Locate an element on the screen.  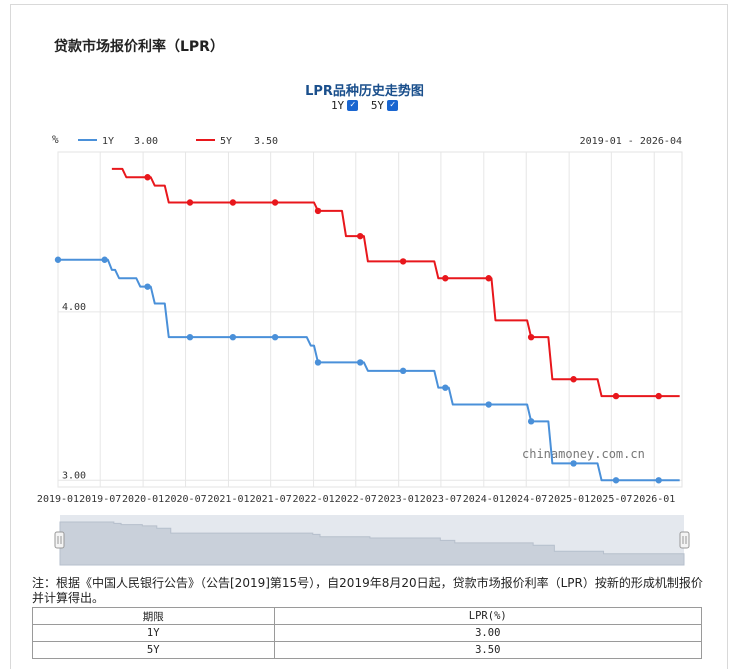
cell-rate: 3.50 is located at coordinates (488, 650).